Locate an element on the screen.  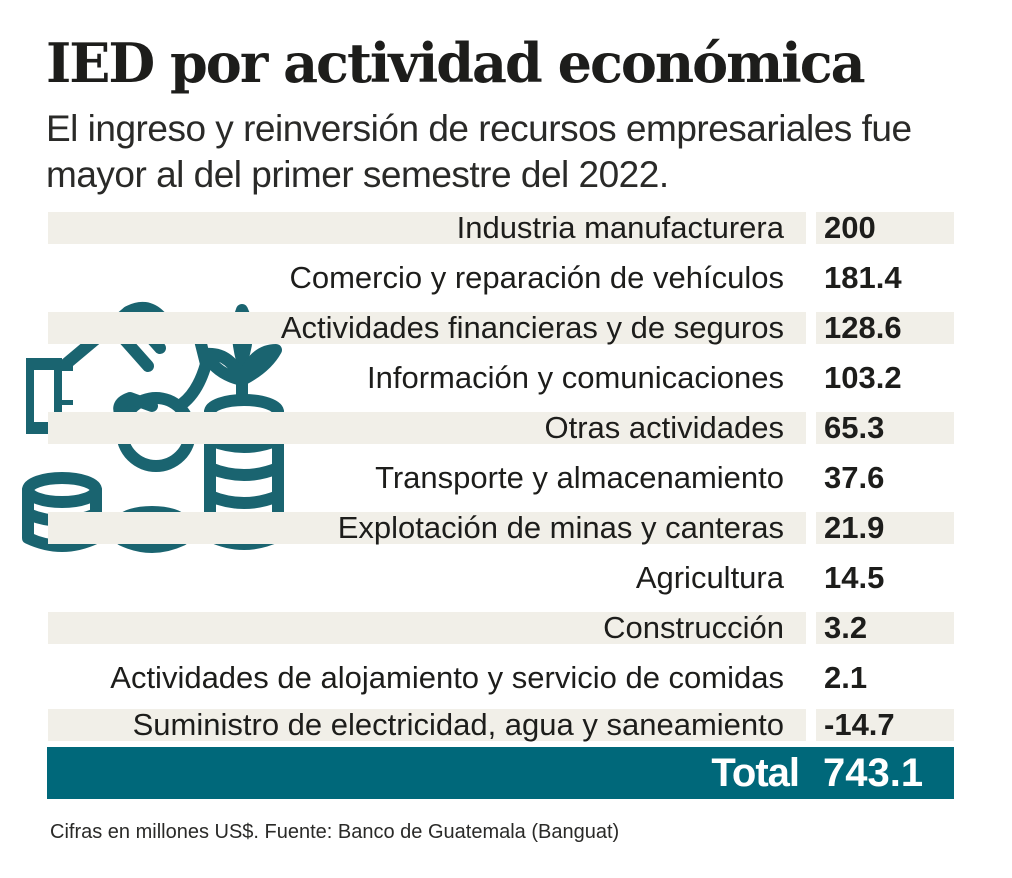
table-row: Agricultura 14.5 is located at coordinates (501, 578).